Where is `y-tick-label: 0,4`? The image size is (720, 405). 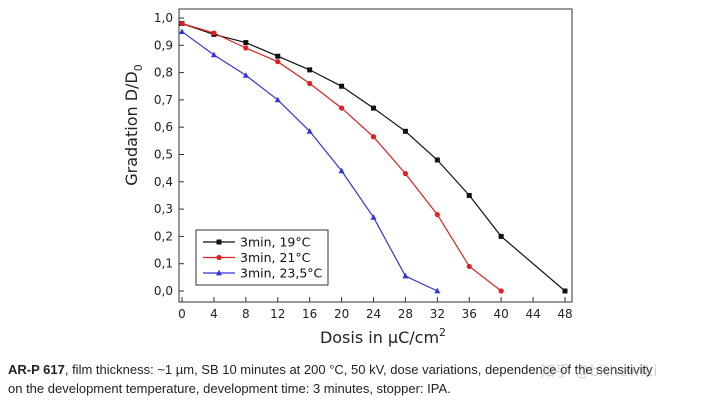 y-tick-label: 0,4 is located at coordinates (163, 182).